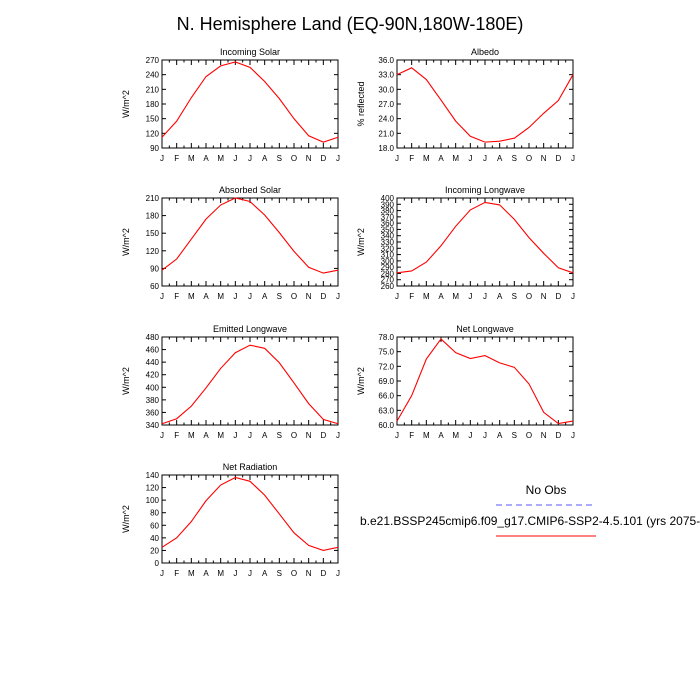 The image size is (700, 700). What do you see at coordinates (388, 261) in the screenshot?
I see `y-tick-label: 300` at bounding box center [388, 261].